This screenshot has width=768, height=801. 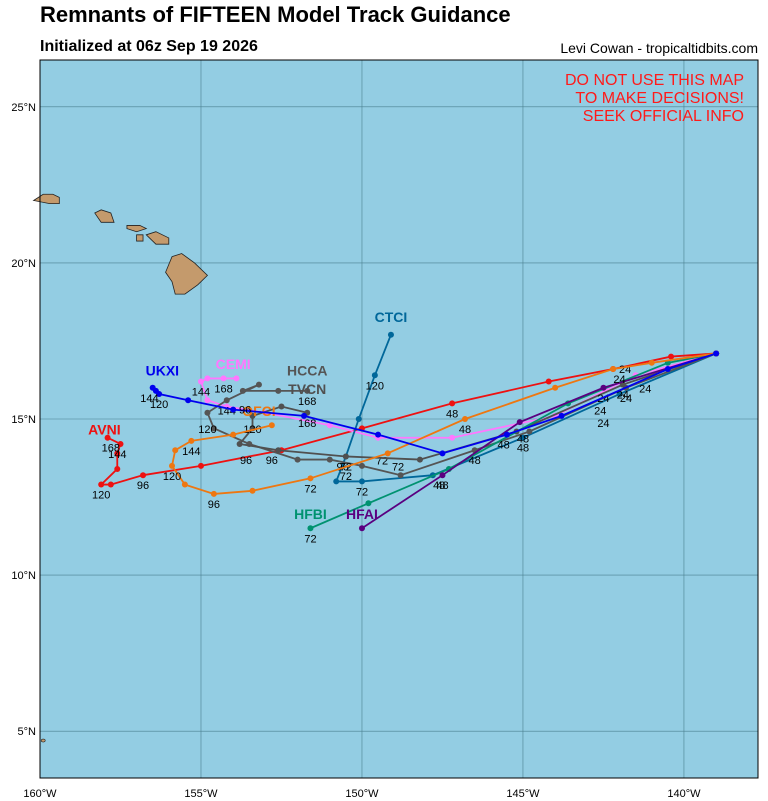 What do you see at coordinates (258, 411) in the screenshot?
I see `model-name-label: OFCI` at bounding box center [258, 411].